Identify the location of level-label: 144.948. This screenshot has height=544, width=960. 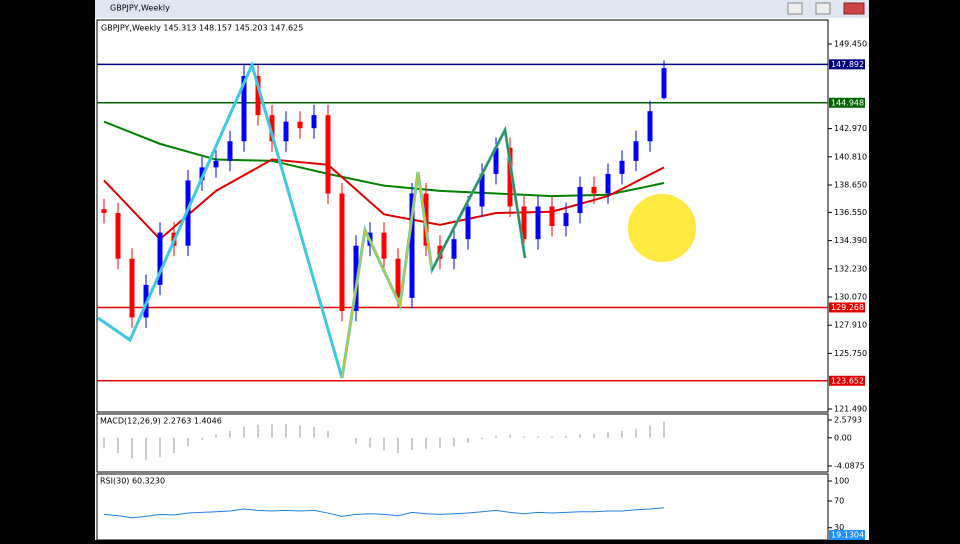
(847, 102).